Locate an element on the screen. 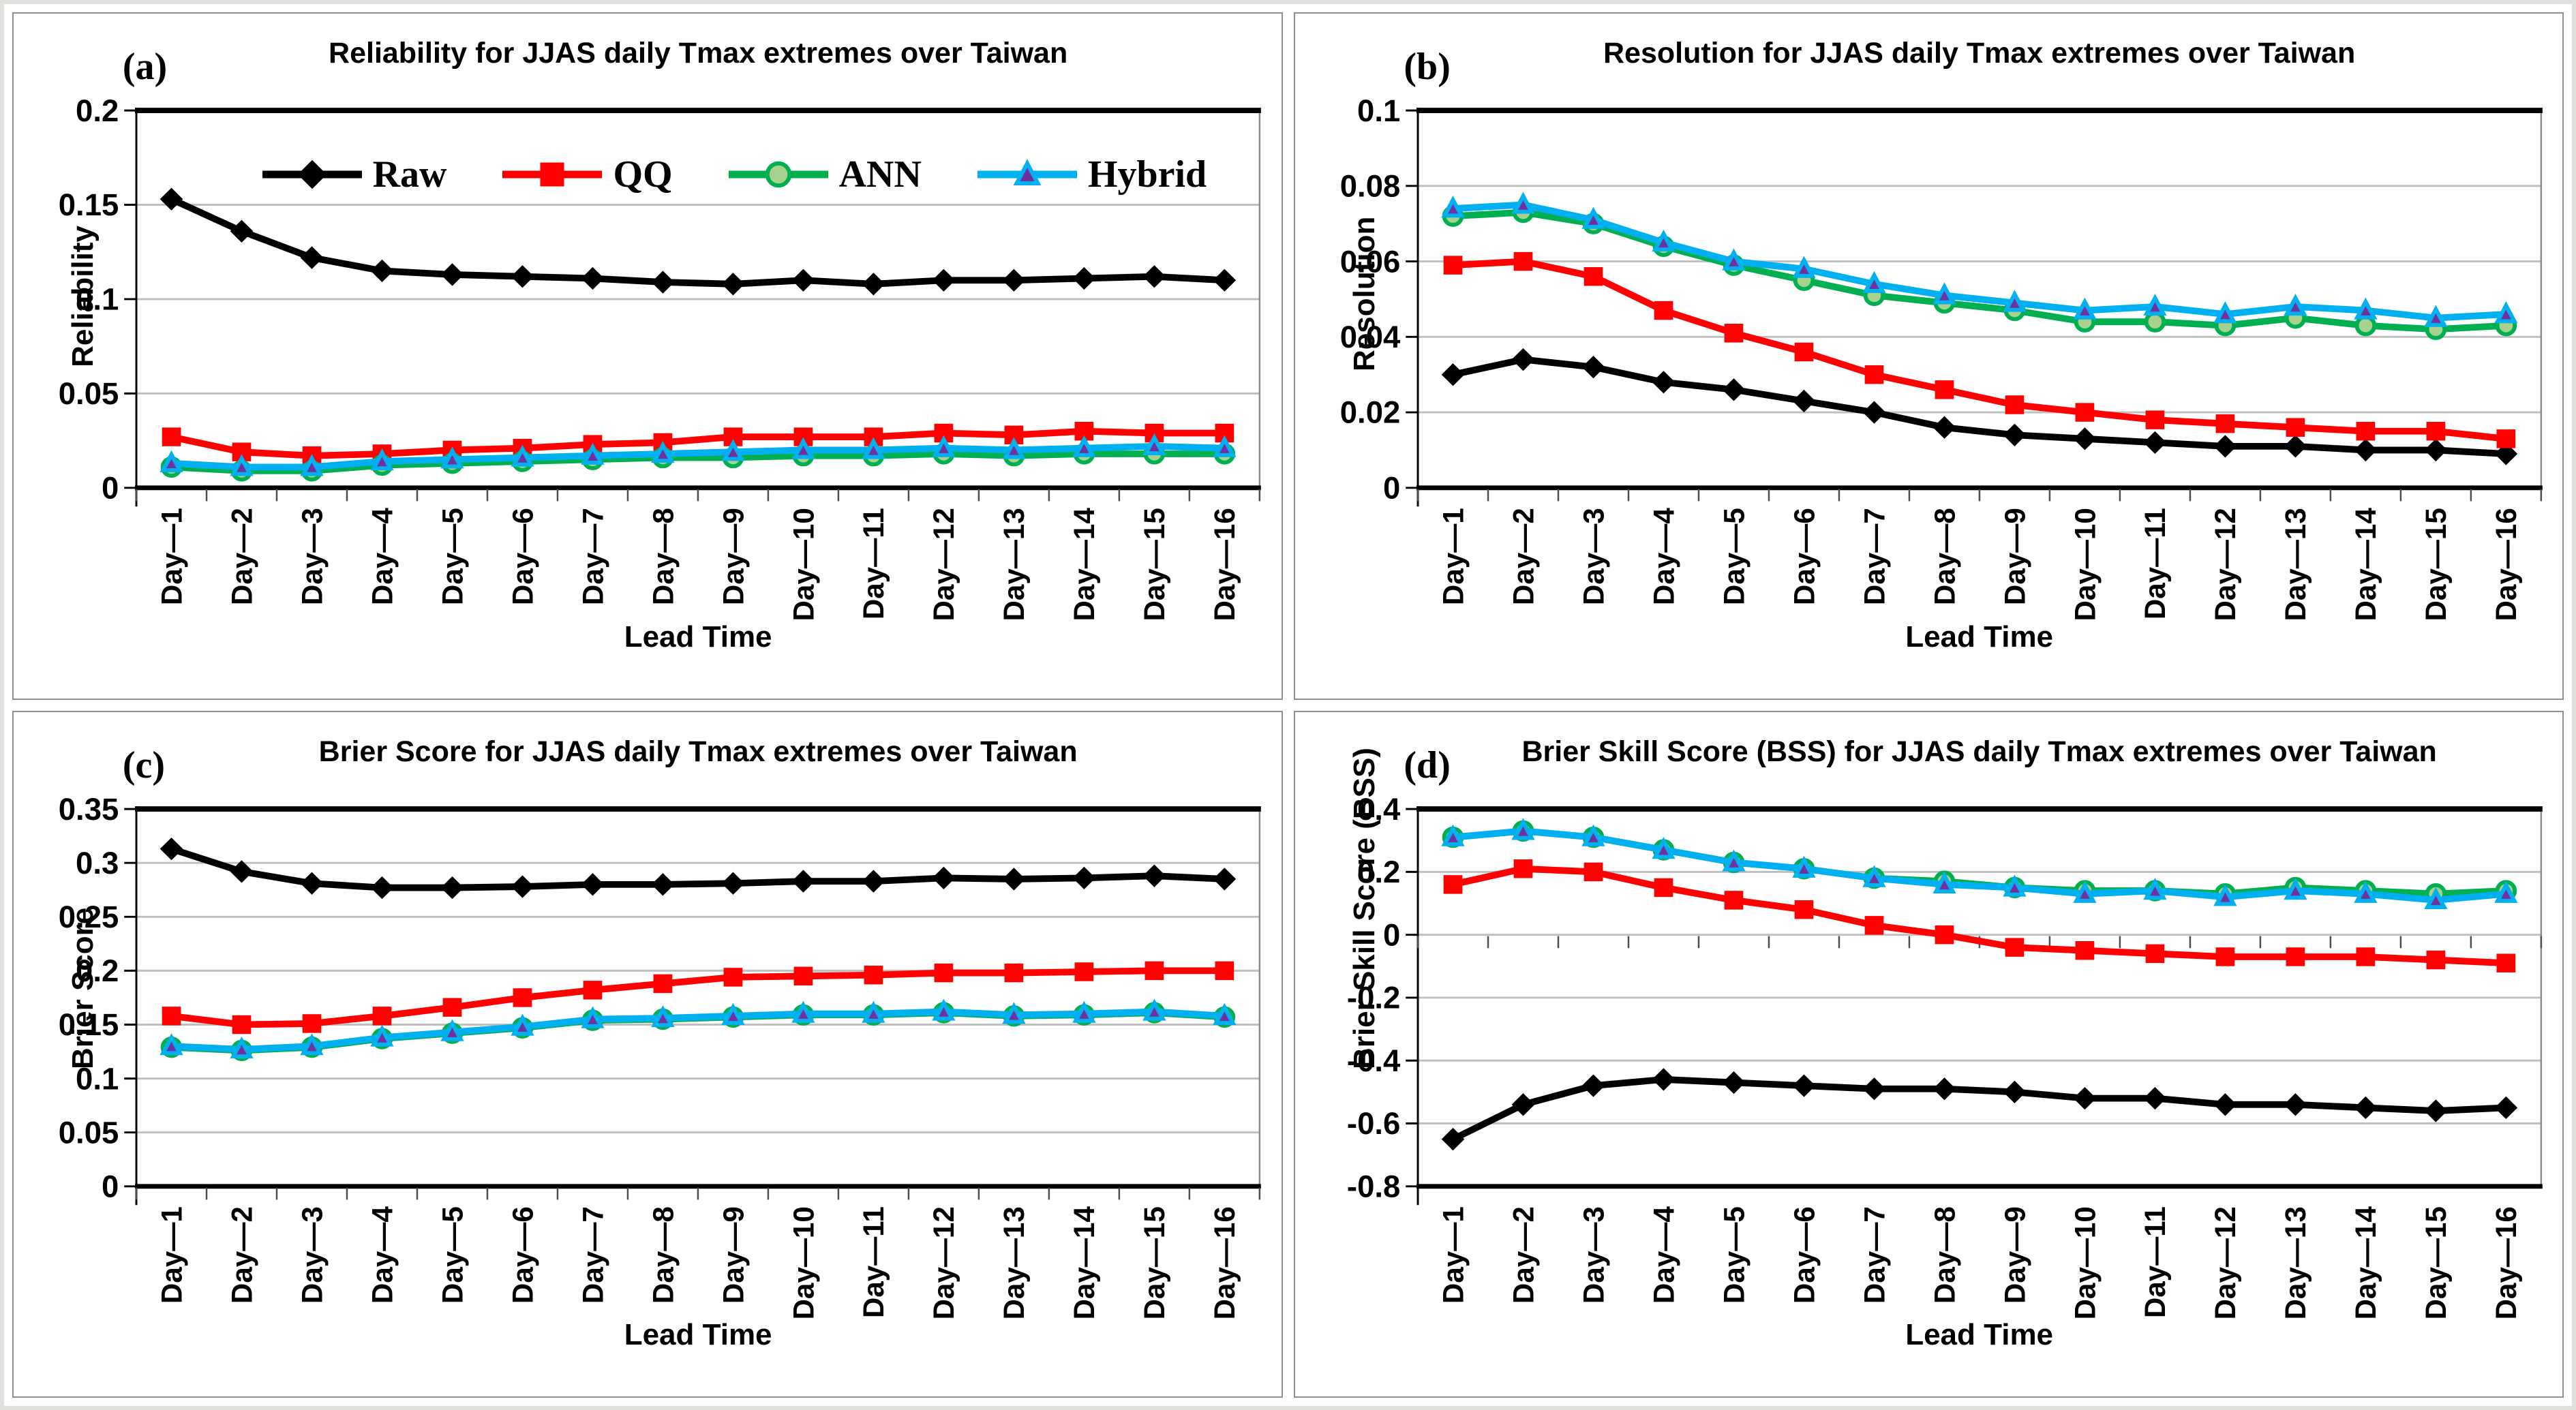 The height and width of the screenshot is (1410, 2576). x-axis-tick-label: Day—16 is located at coordinates (1225, 564).